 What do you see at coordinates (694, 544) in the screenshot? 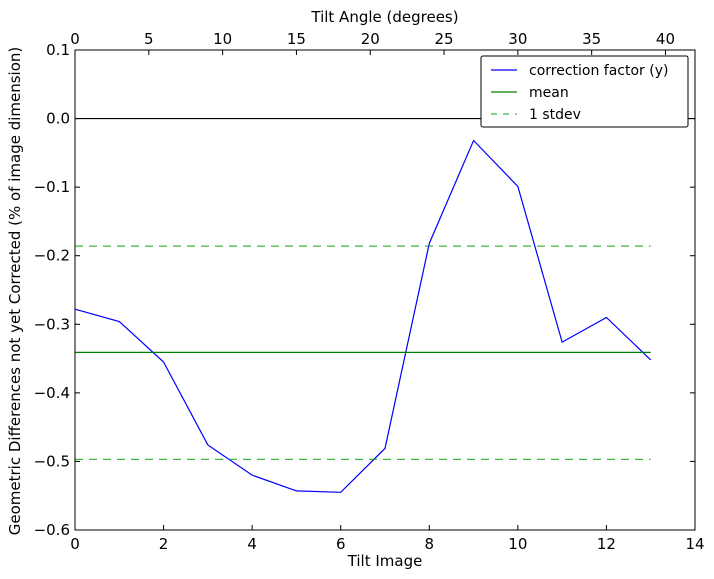
I see `x-tick-label: 14` at bounding box center [694, 544].